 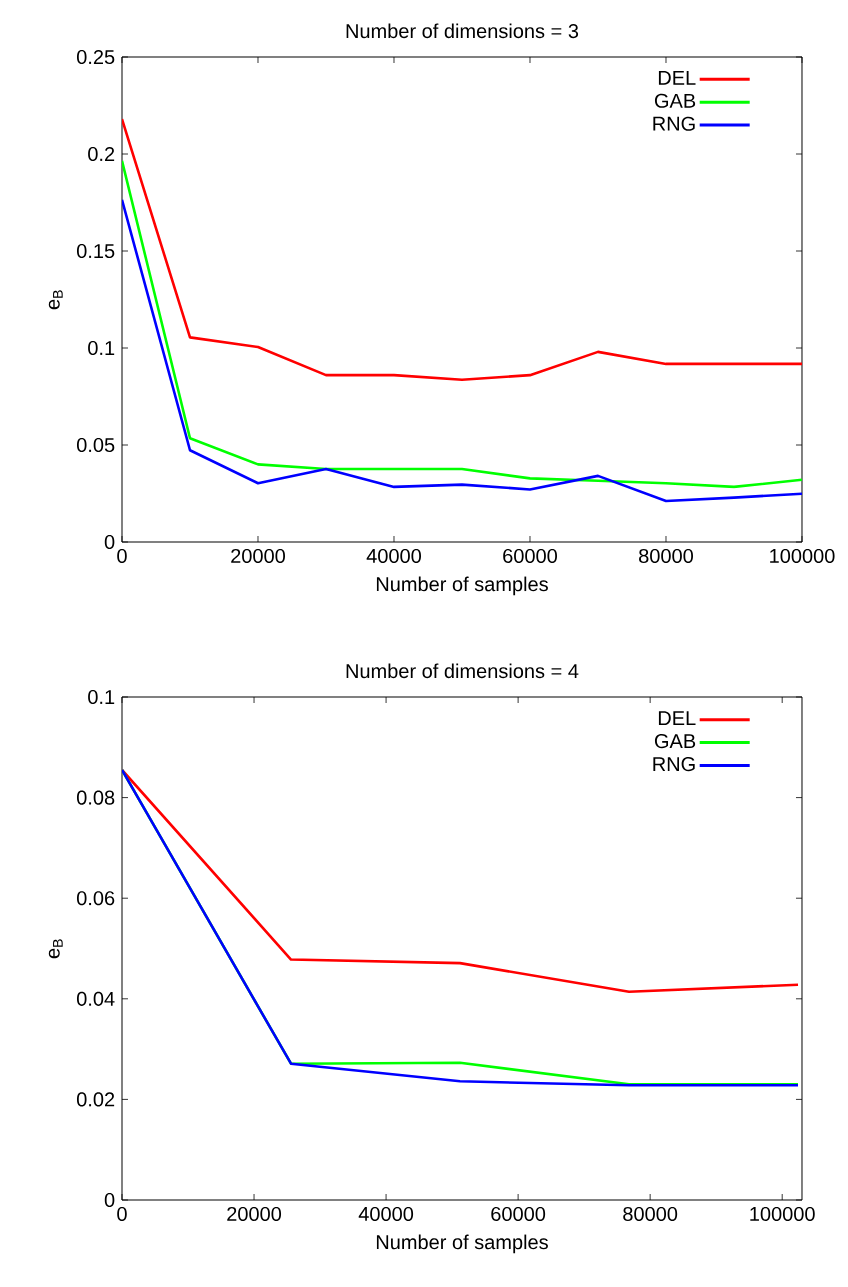 I want to click on chart-title: Number of dimensions = 3, so click(x=462, y=31).